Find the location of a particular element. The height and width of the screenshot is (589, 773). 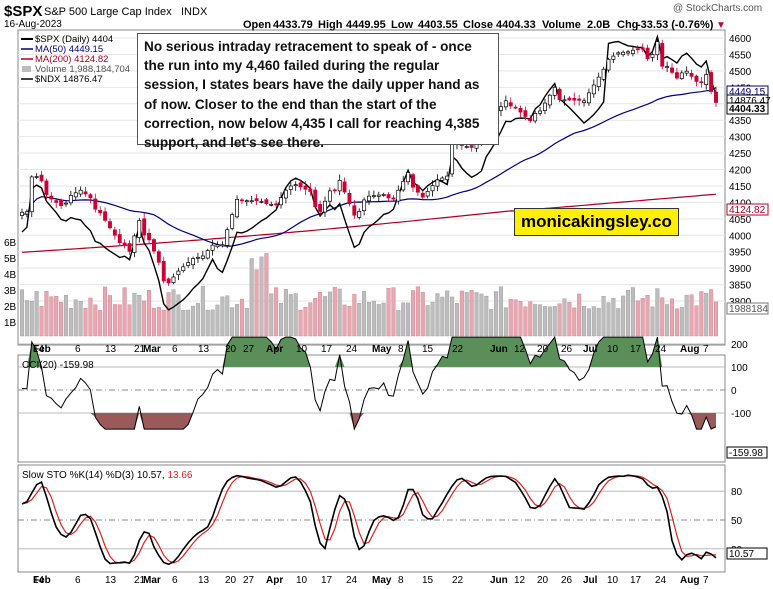

x-tick-label: 8 is located at coordinates (401, 349).